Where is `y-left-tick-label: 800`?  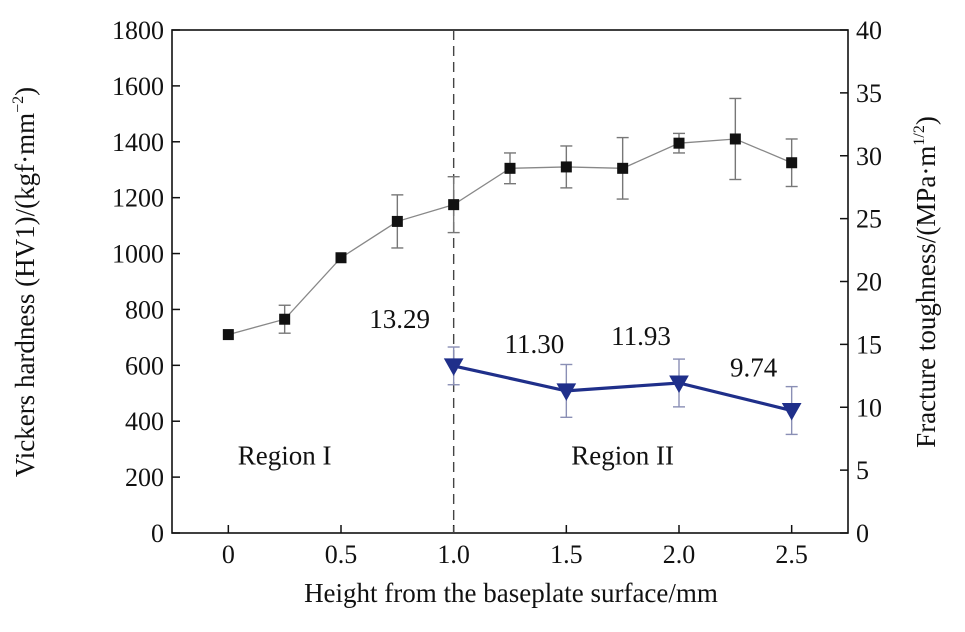
y-left-tick-label: 800 is located at coordinates (144, 309).